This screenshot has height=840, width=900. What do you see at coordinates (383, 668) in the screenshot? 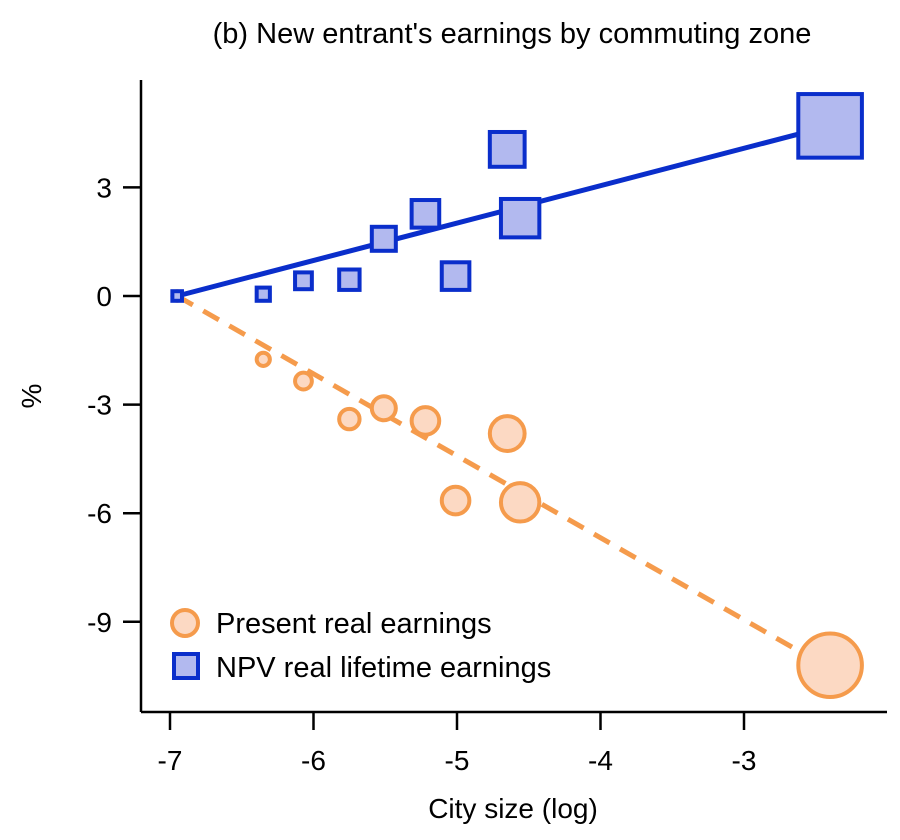
I see `legend-label-npv-real-lifetime-earnings: NPV real lifetime earnings` at bounding box center [383, 668].